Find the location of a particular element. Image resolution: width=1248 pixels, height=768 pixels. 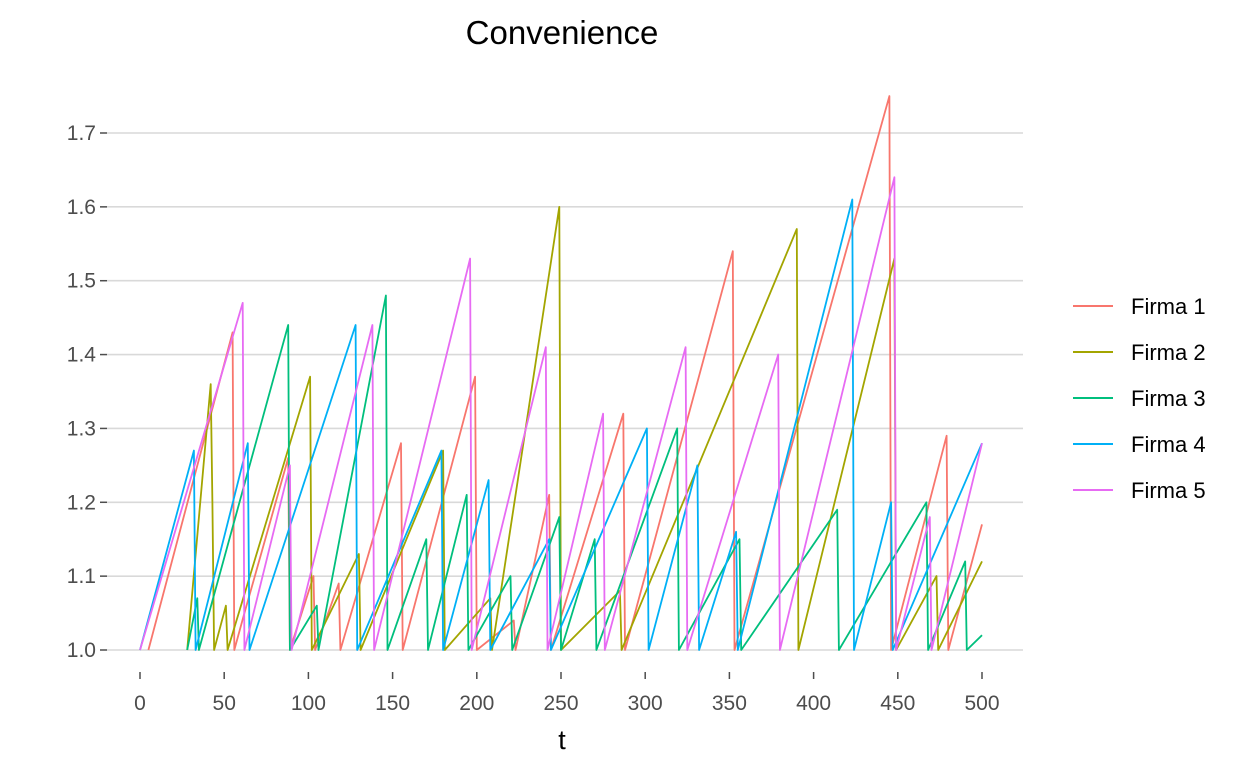

x-tick-label: 250 is located at coordinates (560, 703).